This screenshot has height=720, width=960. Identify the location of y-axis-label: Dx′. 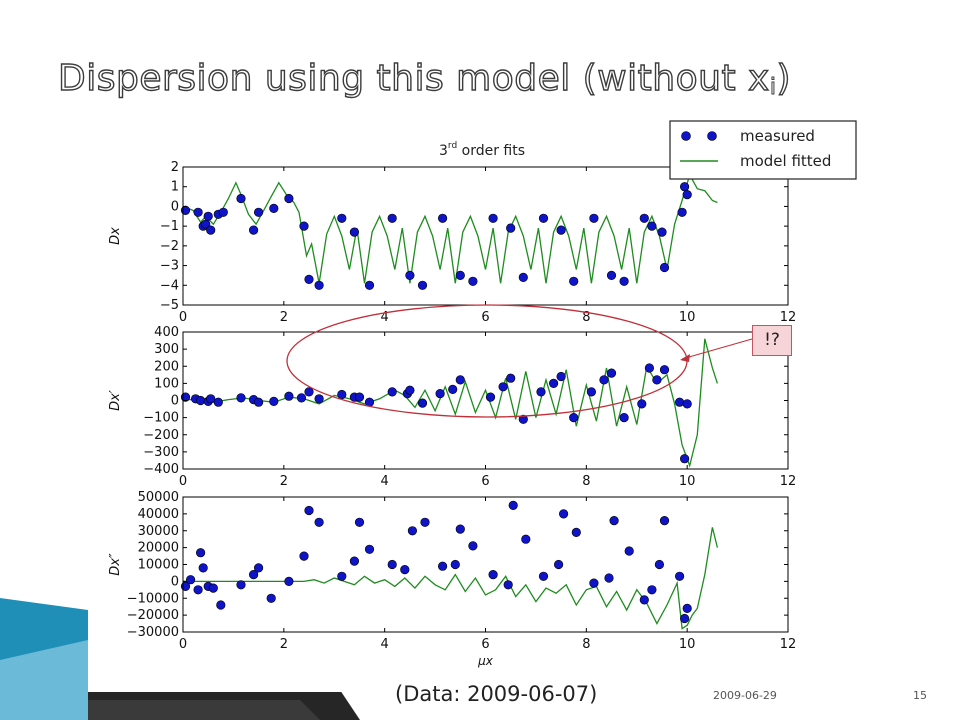
(115, 400).